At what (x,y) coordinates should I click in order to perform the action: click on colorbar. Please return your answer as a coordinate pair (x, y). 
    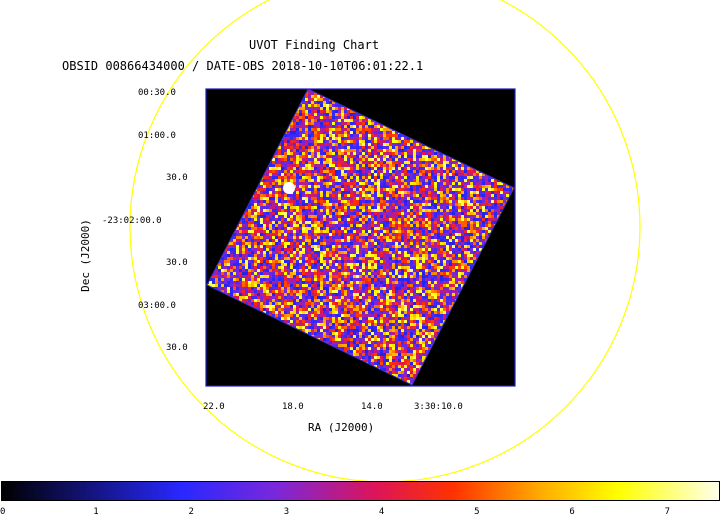
    Looking at the image, I should click on (360, 491).